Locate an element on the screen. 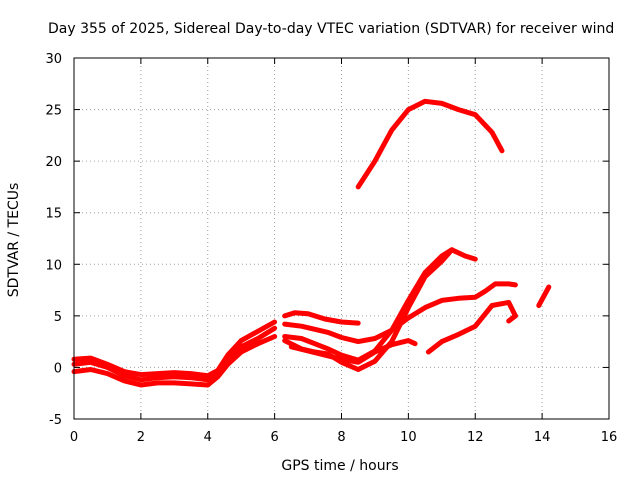  x-tick-label: 6 is located at coordinates (274, 437).